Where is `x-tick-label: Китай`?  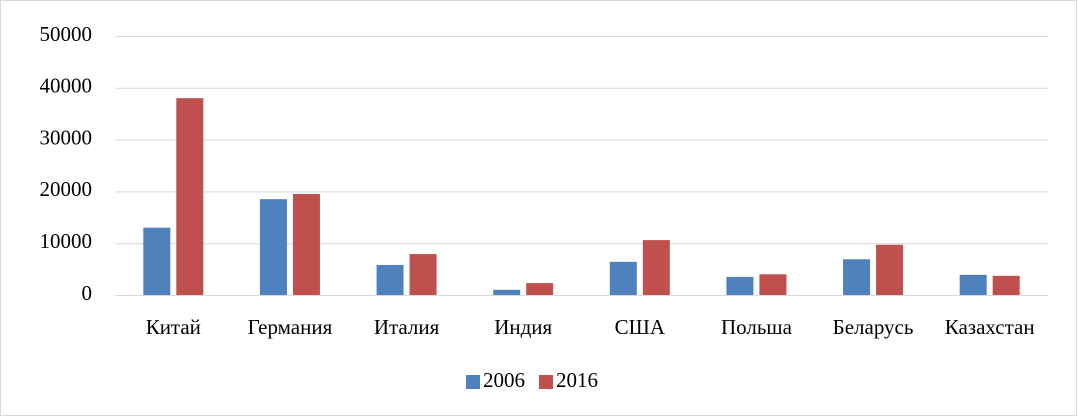 x-tick-label: Китай is located at coordinates (173, 327).